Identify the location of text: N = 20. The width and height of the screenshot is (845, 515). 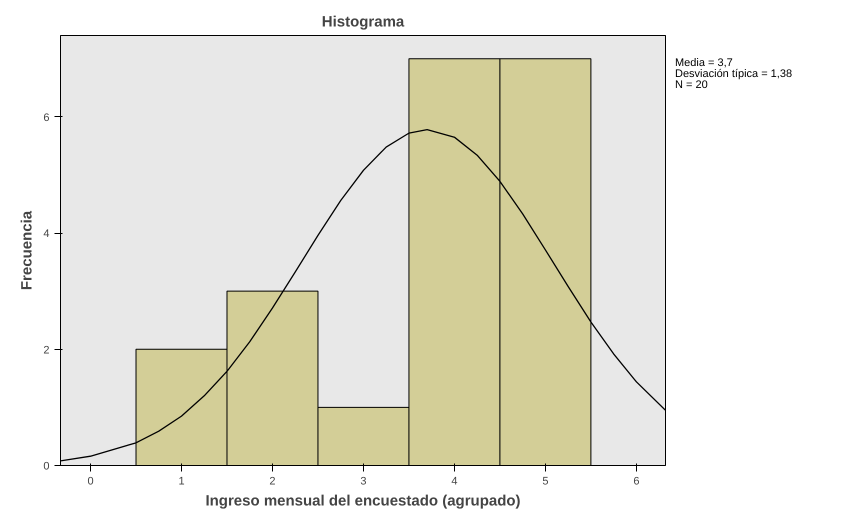
(691, 85).